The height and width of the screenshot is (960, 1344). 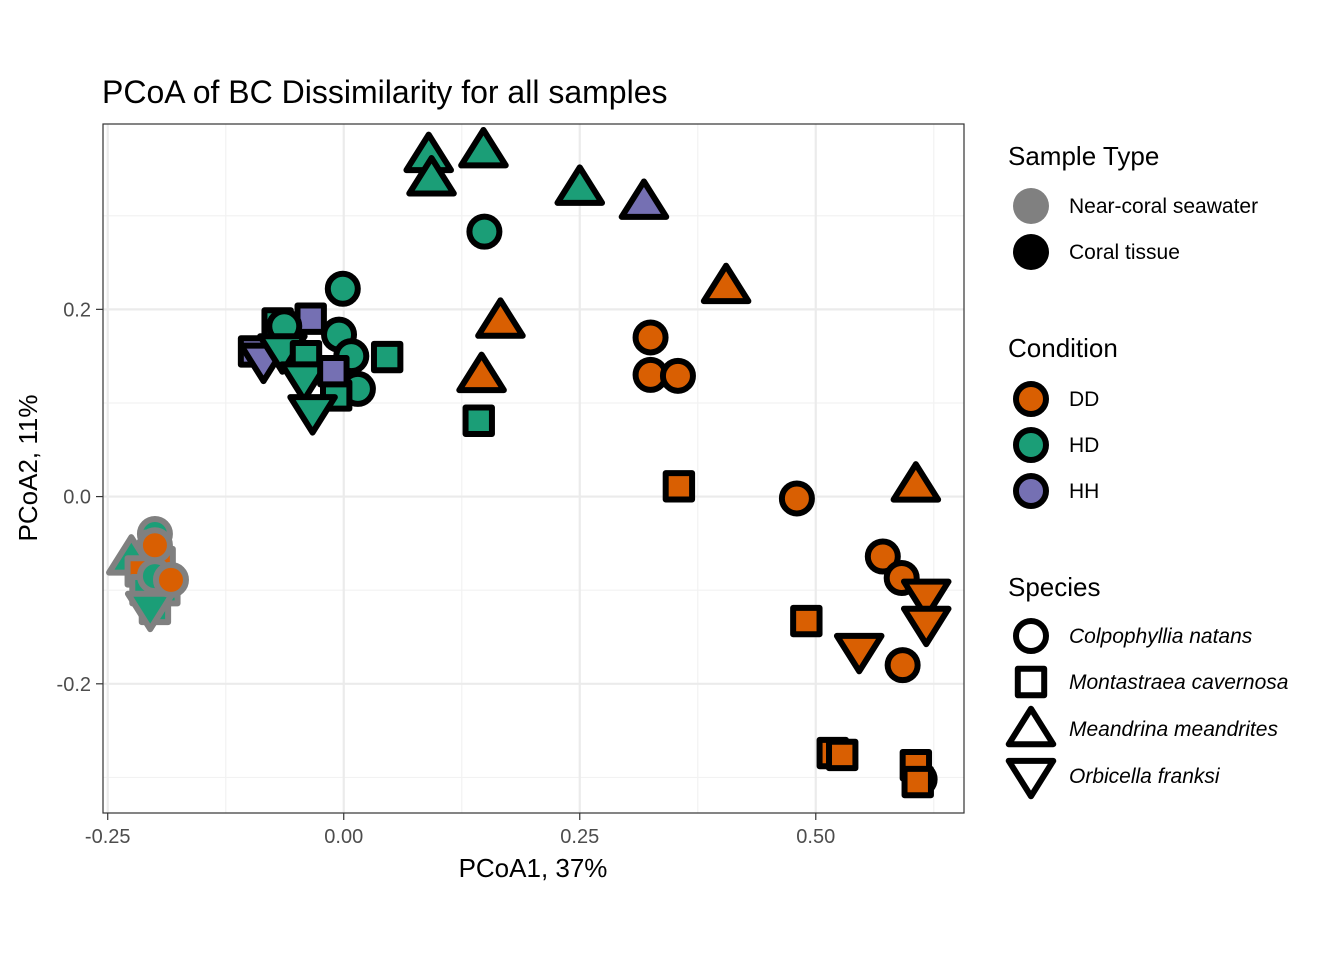 What do you see at coordinates (1031, 636) in the screenshot?
I see `legend-key-circle` at bounding box center [1031, 636].